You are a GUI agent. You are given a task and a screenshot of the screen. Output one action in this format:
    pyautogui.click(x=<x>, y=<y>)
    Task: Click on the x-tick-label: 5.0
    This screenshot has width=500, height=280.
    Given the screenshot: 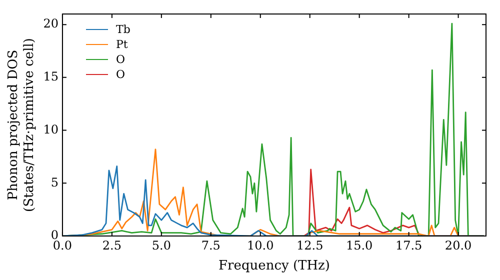 What is the action you would take?
    pyautogui.click(x=161, y=245)
    